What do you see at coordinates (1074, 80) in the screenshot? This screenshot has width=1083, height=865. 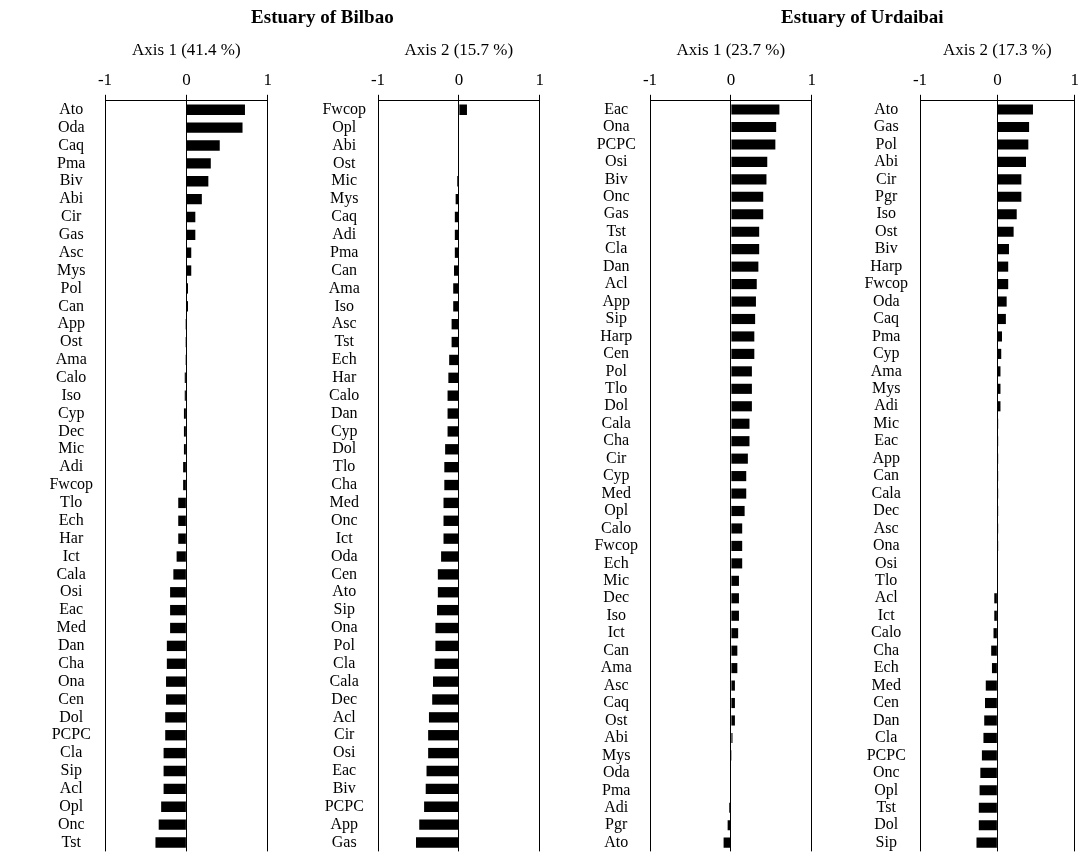 I see `x-tick-label: 1` at bounding box center [1074, 80].